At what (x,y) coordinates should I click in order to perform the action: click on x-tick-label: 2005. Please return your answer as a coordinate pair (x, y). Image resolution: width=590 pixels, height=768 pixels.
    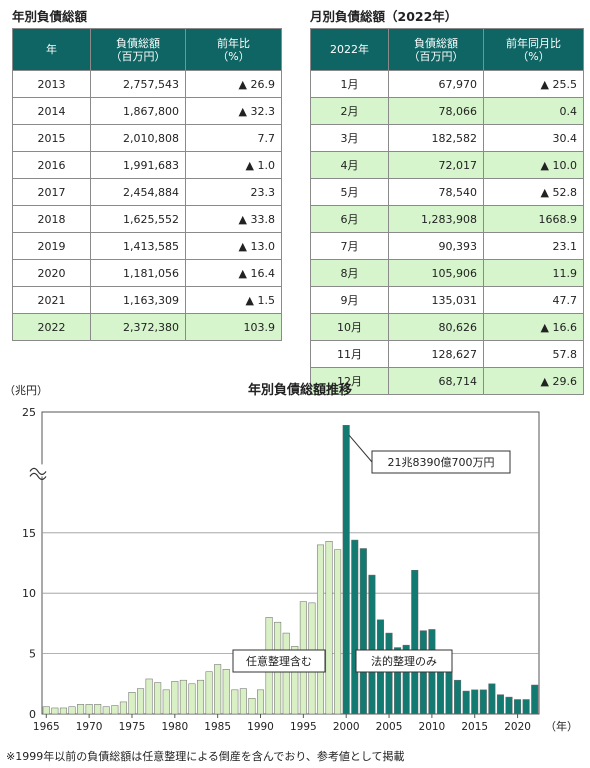
    Looking at the image, I should click on (389, 727).